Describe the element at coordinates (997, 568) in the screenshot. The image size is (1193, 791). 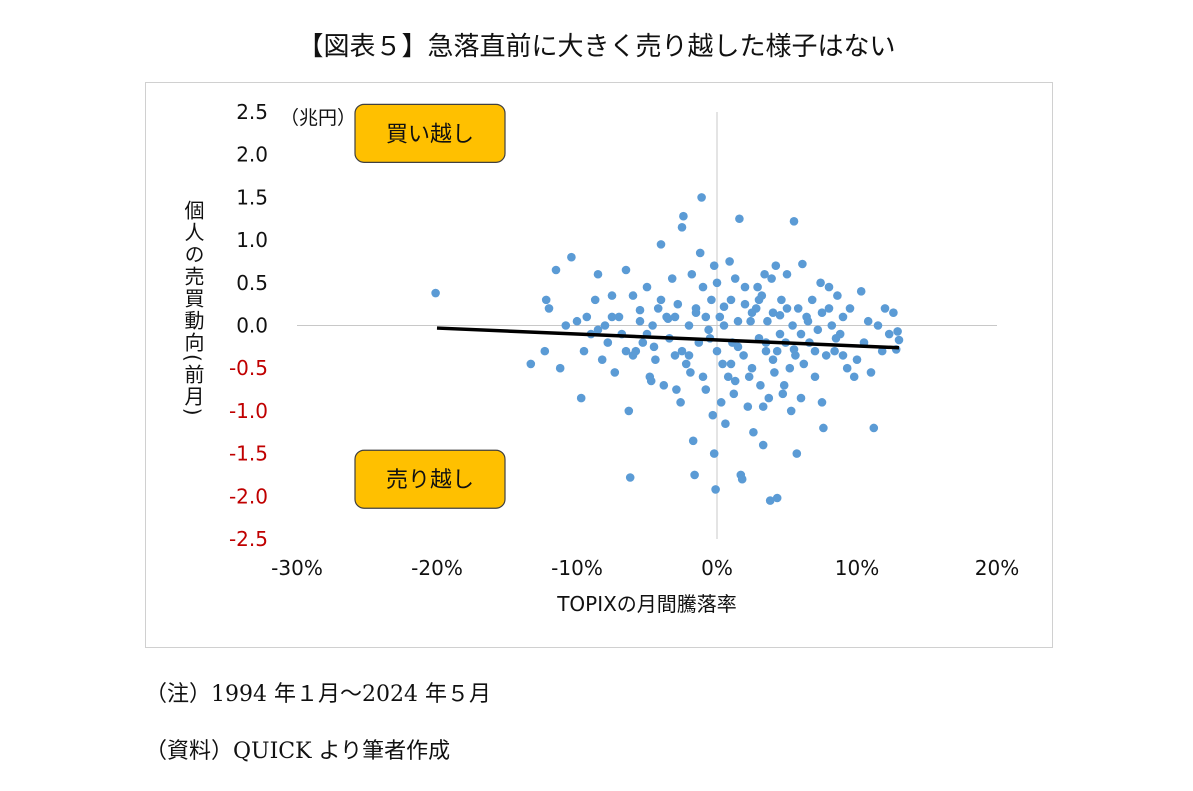
I see `x-tick-label: 20%` at that location.